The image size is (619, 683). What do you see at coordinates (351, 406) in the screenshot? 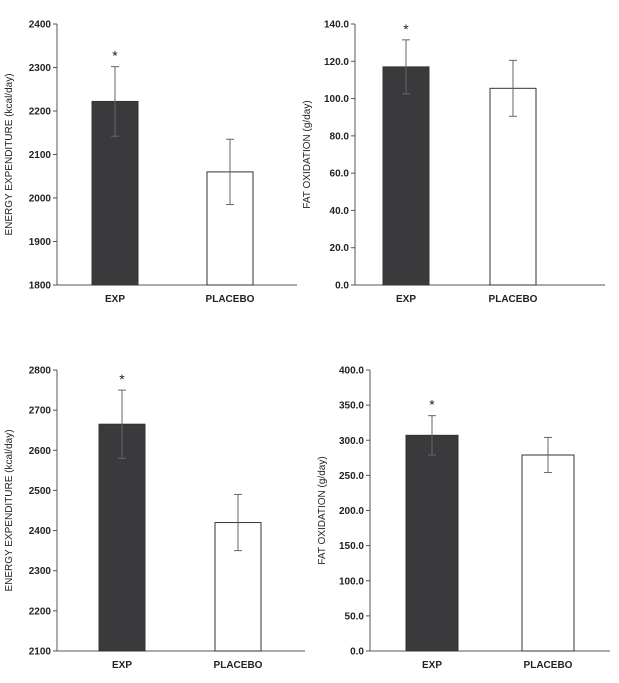
I see `y-tick-label: 350.0` at bounding box center [351, 406].